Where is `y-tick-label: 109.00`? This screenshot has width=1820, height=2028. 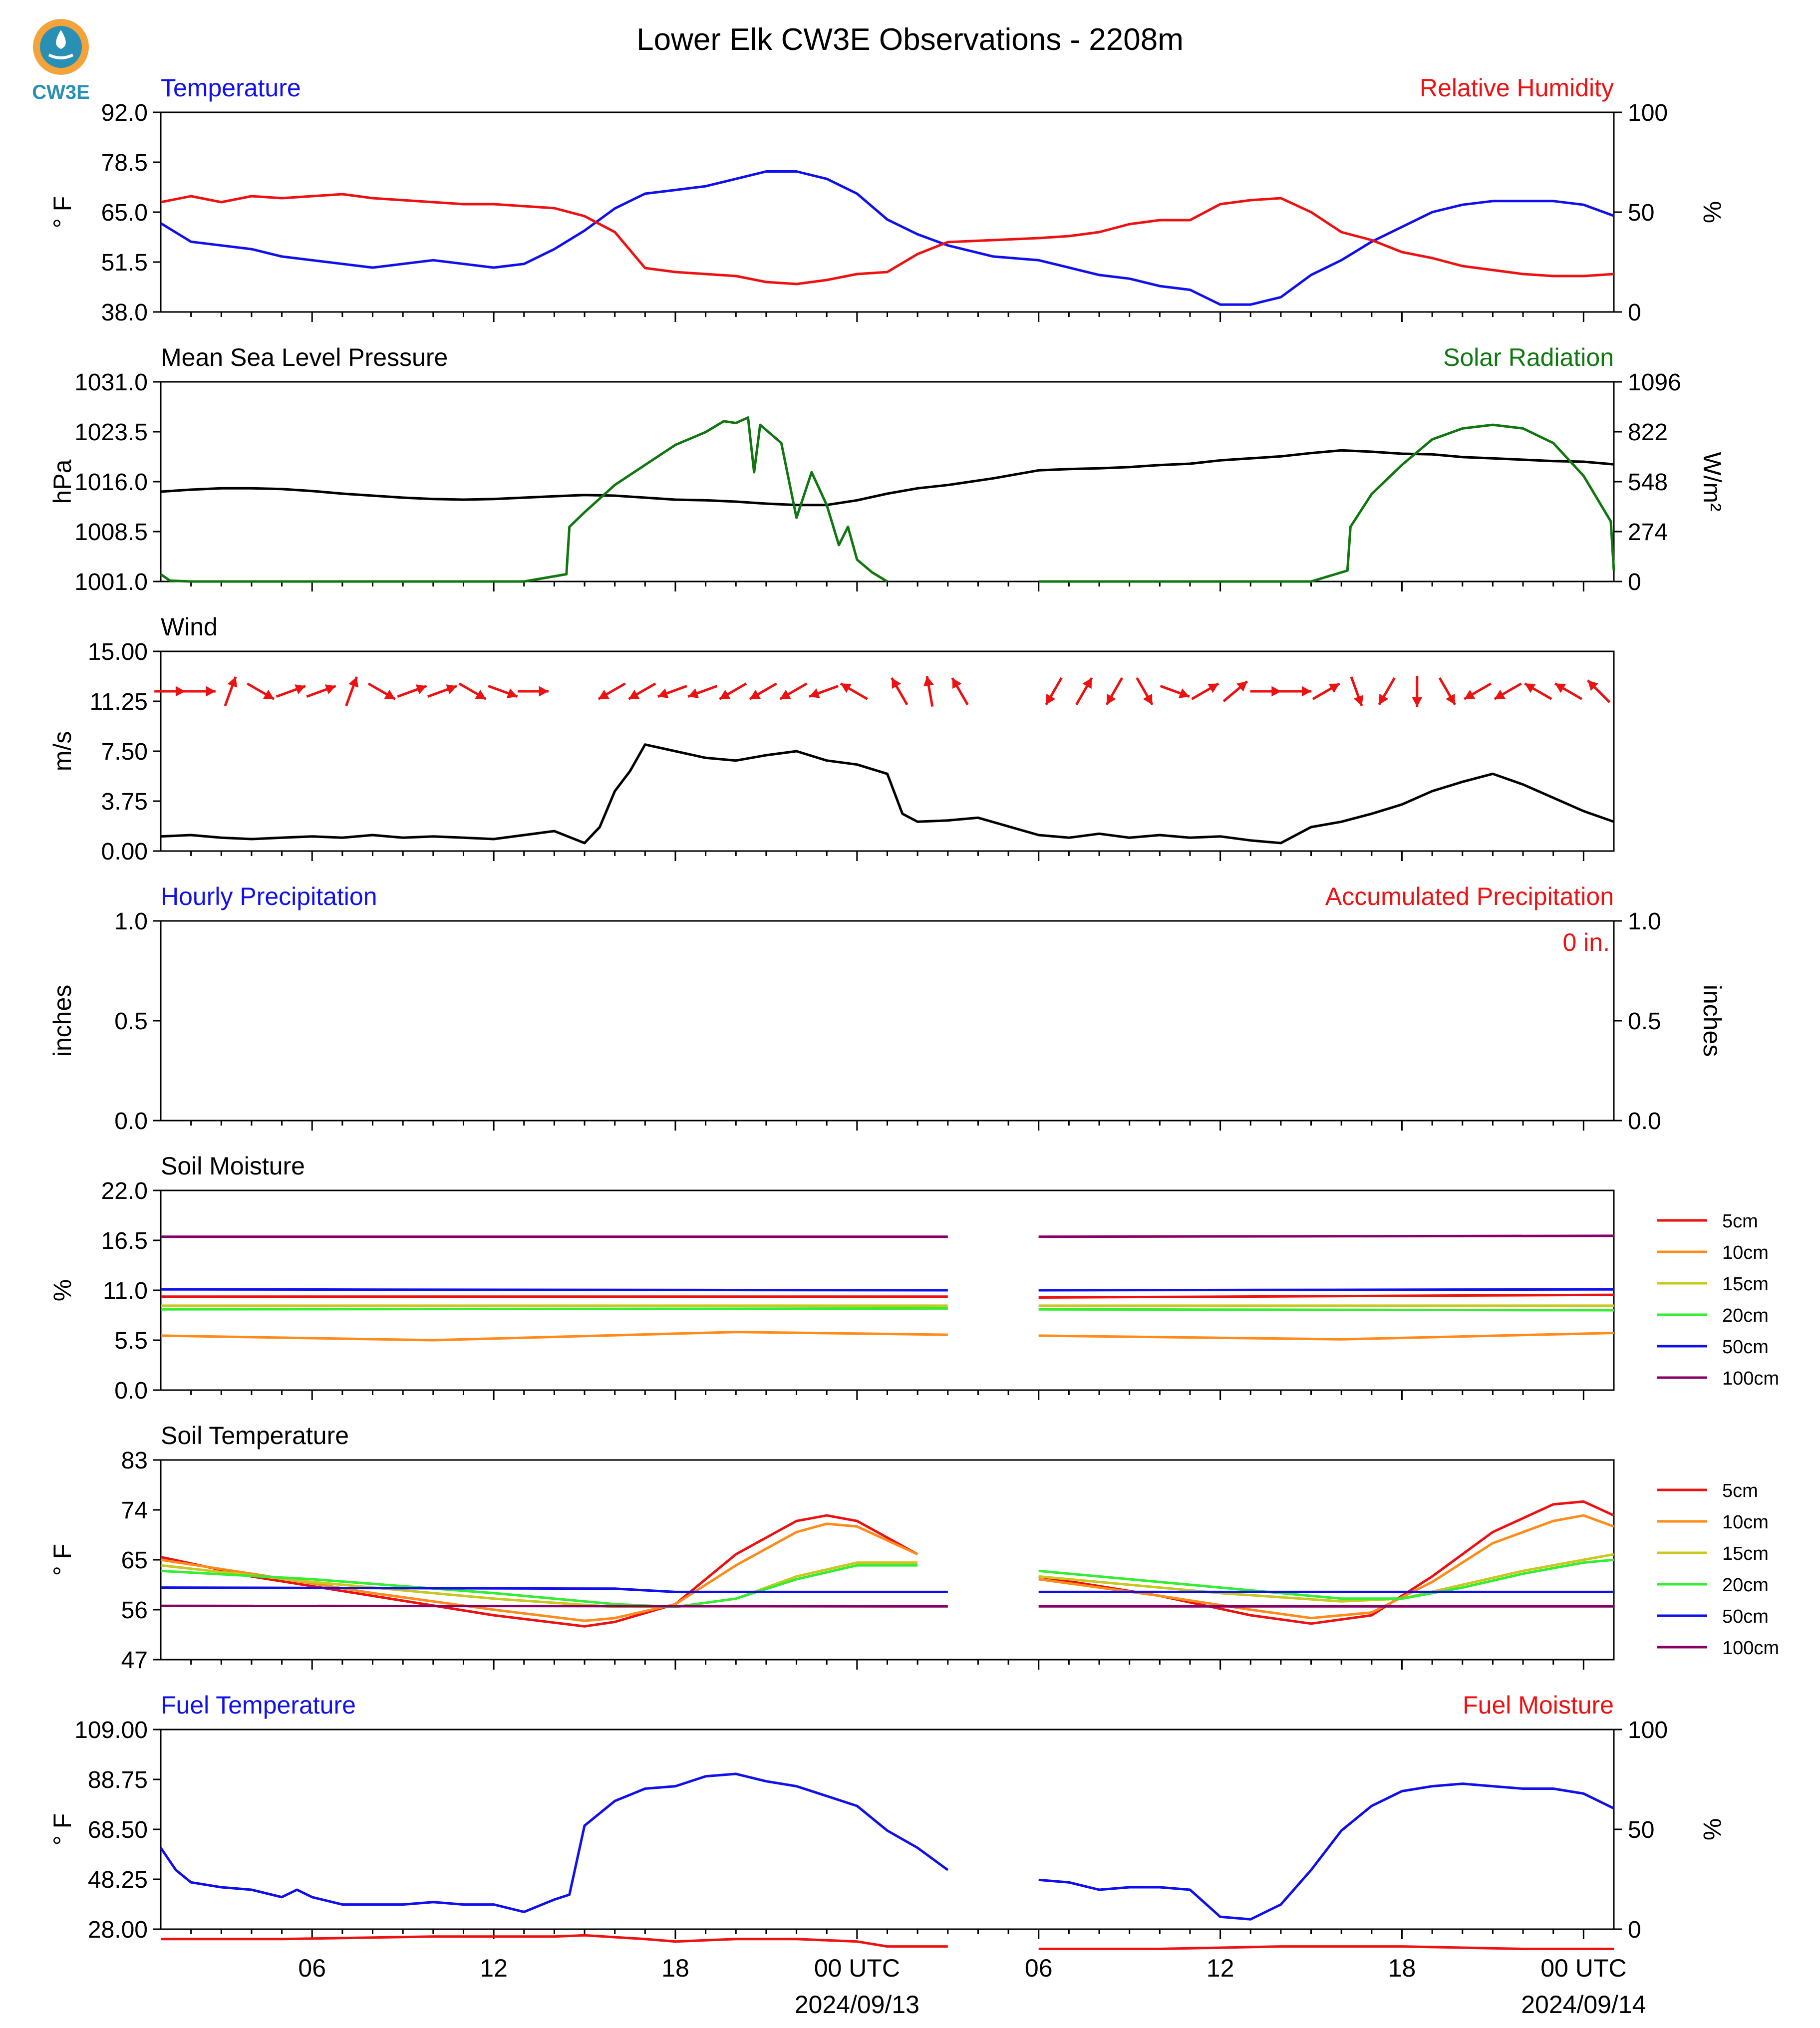 y-tick-label: 109.00 is located at coordinates (111, 1730).